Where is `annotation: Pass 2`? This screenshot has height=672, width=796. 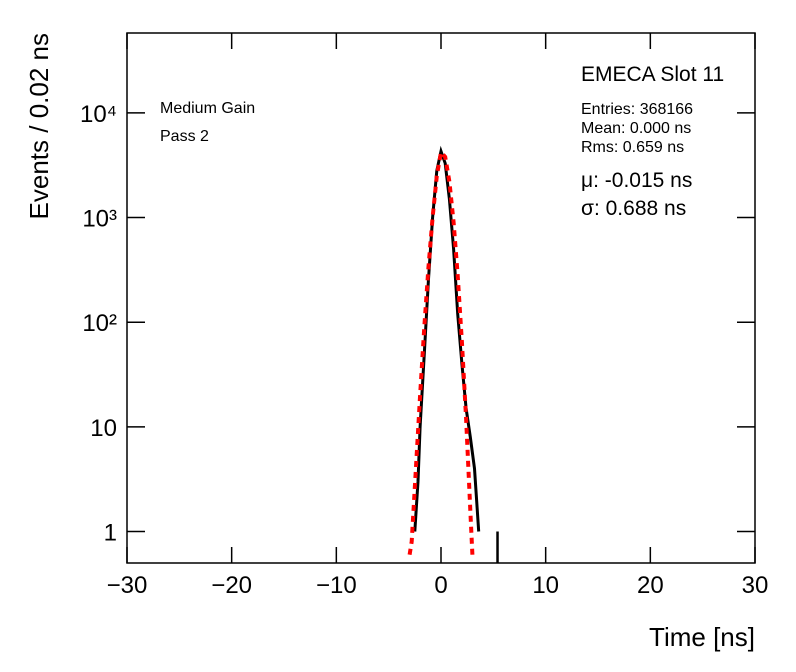
annotation: Pass 2 is located at coordinates (184, 136).